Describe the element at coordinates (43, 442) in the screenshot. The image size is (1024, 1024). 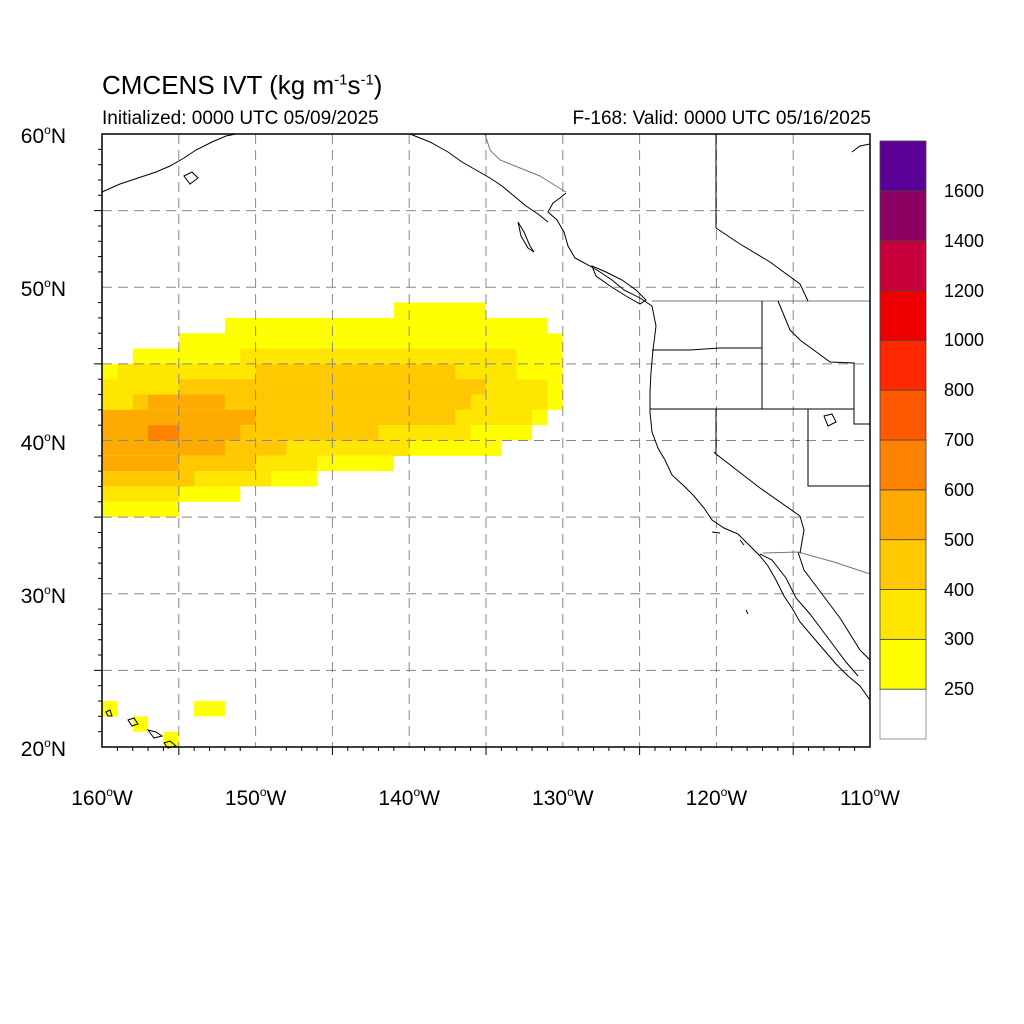
I see `lat-tick-label: 40oN` at that location.